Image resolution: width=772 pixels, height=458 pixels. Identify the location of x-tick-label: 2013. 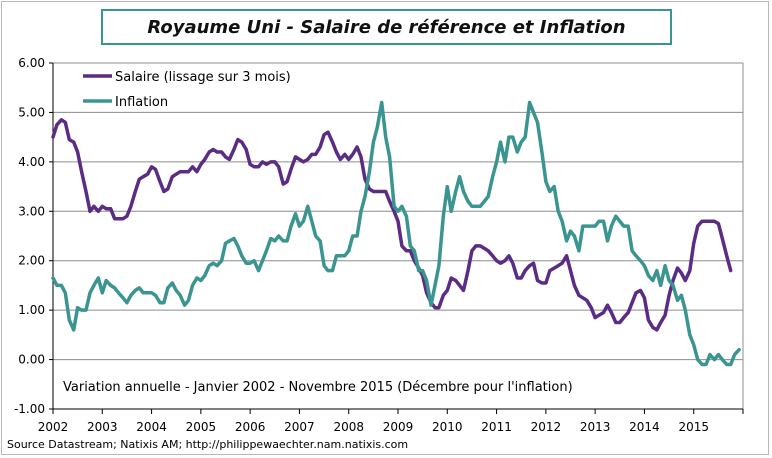
(595, 427).